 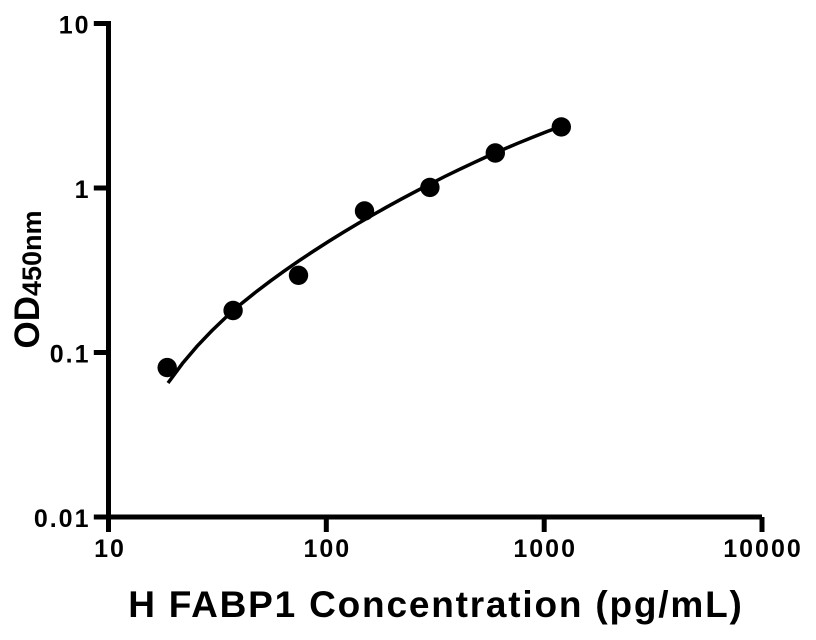 What do you see at coordinates (763, 549) in the screenshot?
I see `svg-text: 10000` at bounding box center [763, 549].